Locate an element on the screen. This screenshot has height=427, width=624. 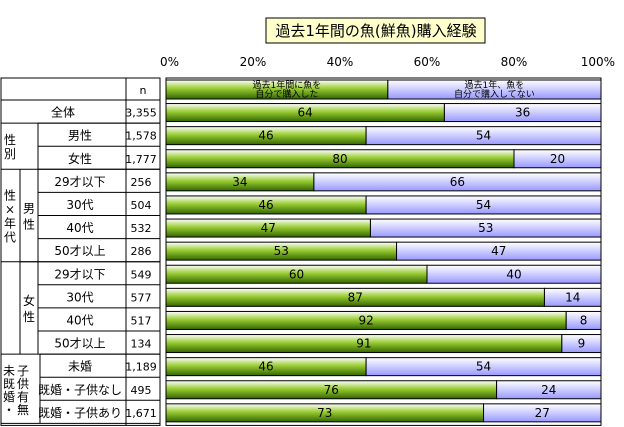
data-label-bought: 87 is located at coordinates (355, 297).